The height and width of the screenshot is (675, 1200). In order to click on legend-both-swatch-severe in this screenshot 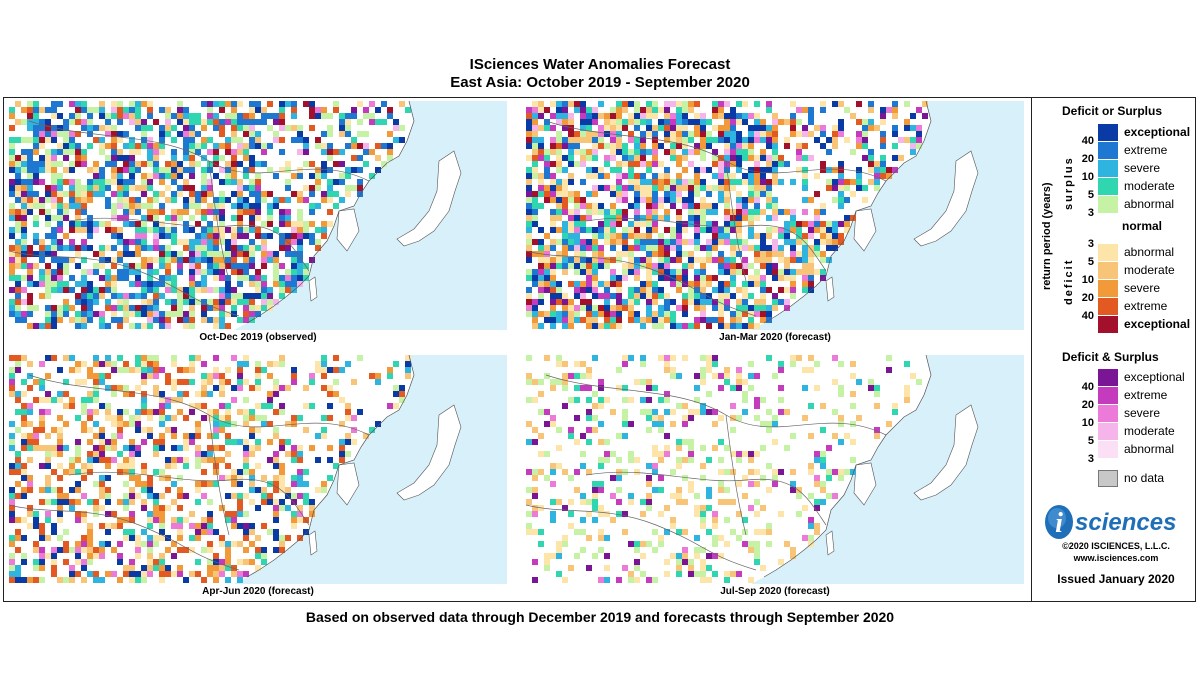, I will do `click(1108, 413)`.